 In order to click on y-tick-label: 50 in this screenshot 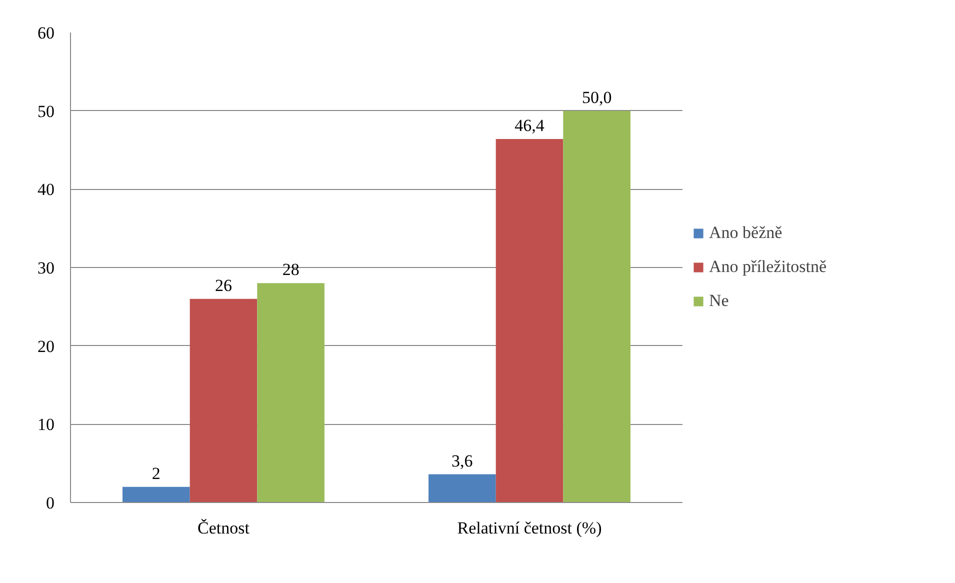, I will do `click(46, 111)`.